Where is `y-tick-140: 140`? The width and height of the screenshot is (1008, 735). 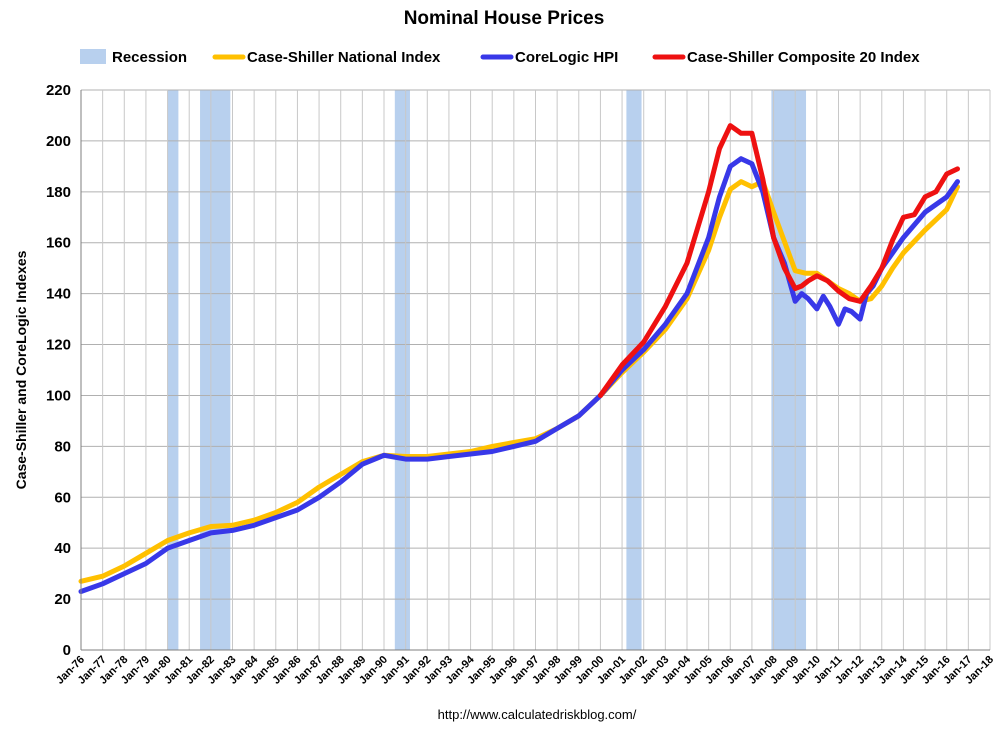 y-tick-140: 140 is located at coordinates (58, 294).